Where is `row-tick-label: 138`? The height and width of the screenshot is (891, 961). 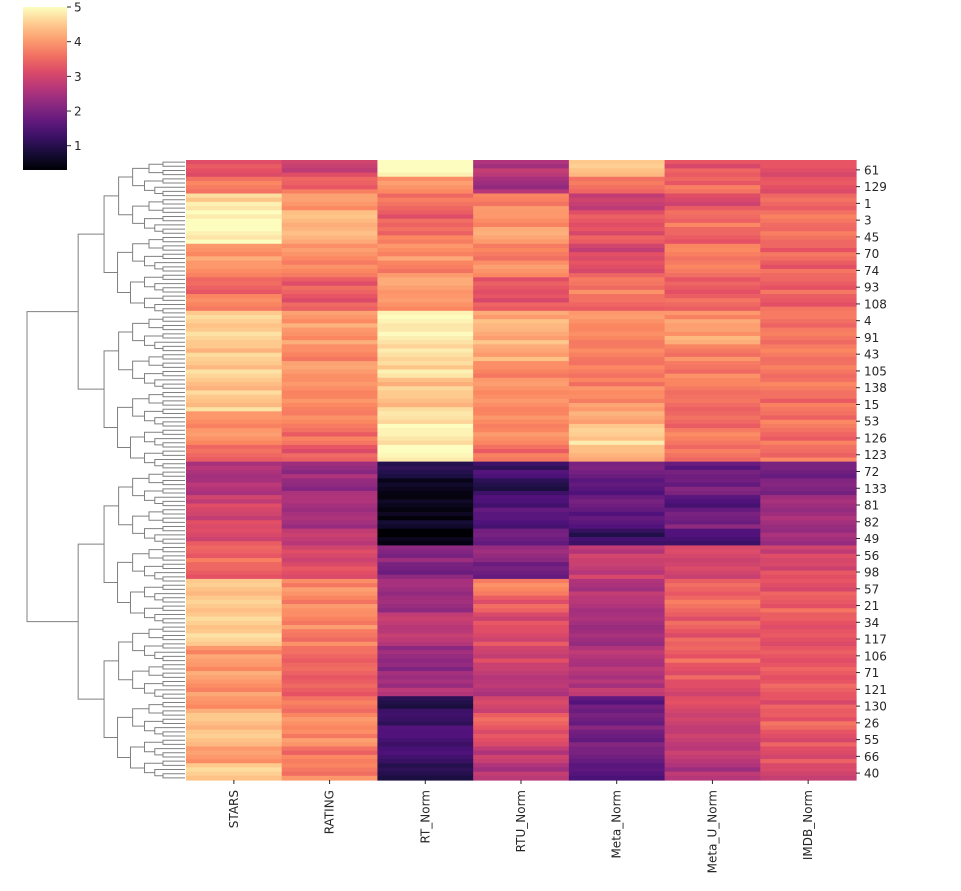
row-tick-label: 138 is located at coordinates (875, 388).